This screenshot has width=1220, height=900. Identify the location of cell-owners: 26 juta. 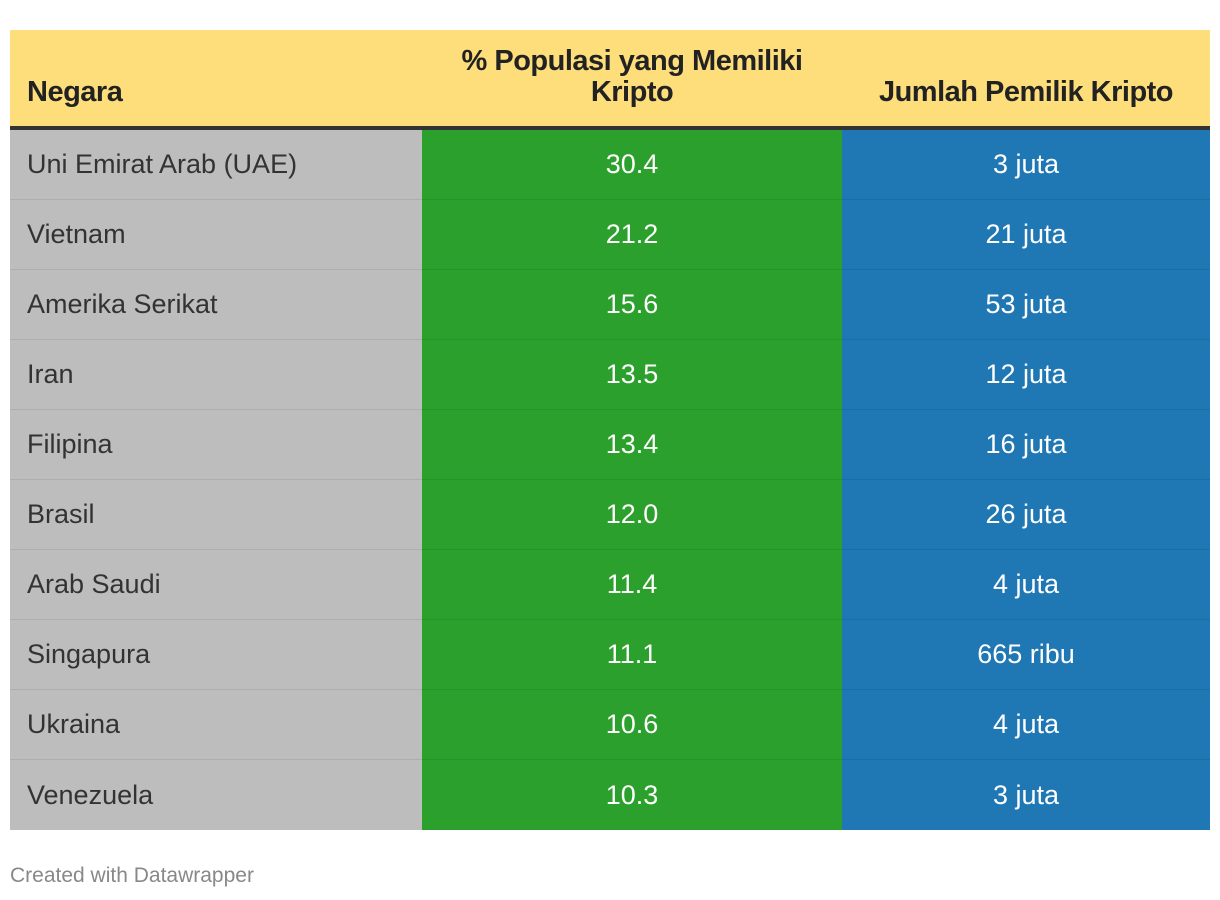
(1026, 515).